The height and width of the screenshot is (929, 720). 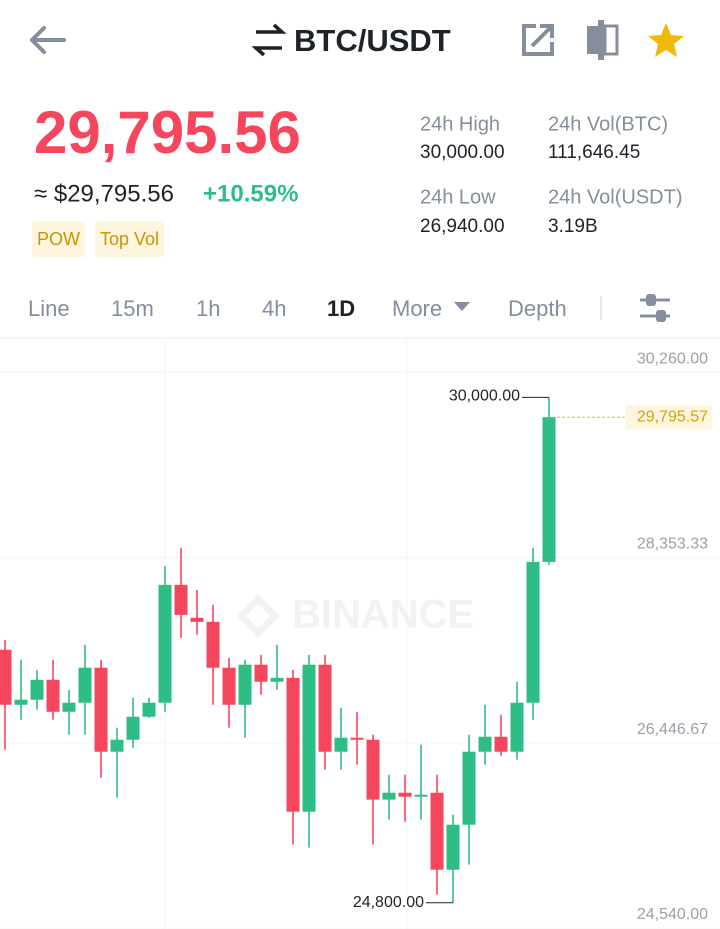 I want to click on stat-value: 30,000.00, so click(x=462, y=152).